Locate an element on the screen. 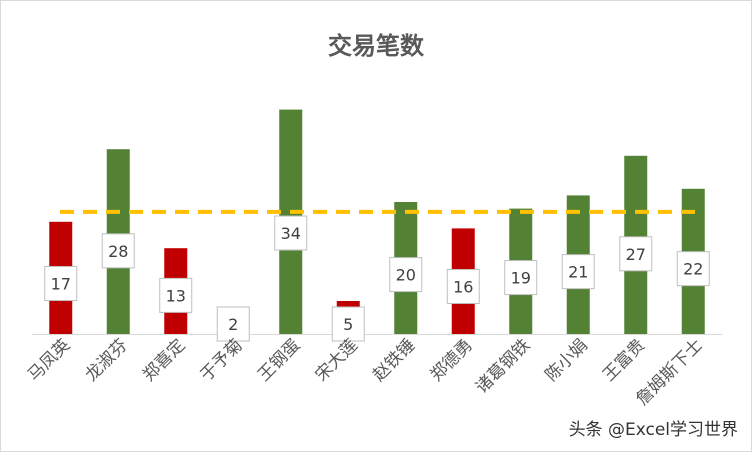 Image resolution: width=752 pixels, height=452 pixels. data-label: 28 is located at coordinates (118, 251).